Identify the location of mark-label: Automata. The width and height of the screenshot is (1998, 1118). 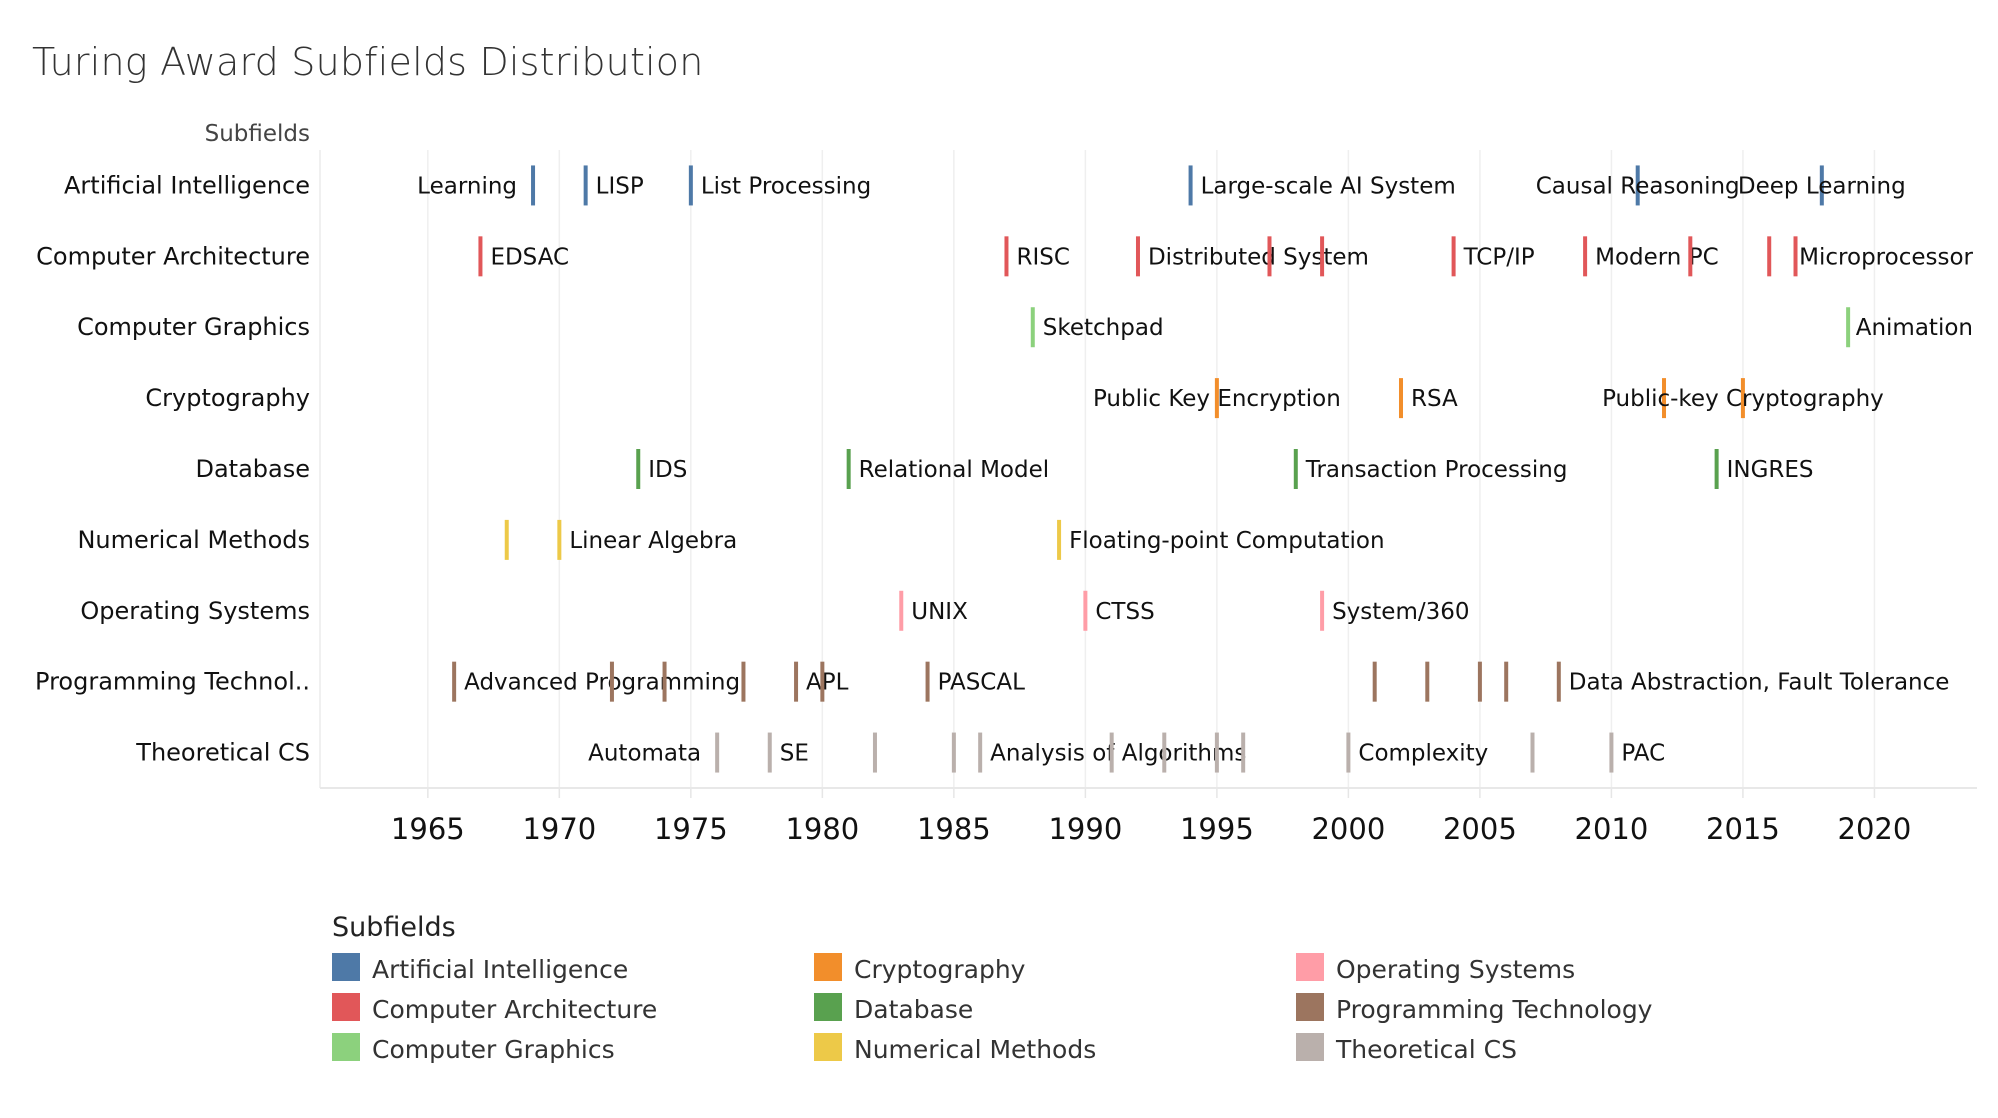
(644, 754).